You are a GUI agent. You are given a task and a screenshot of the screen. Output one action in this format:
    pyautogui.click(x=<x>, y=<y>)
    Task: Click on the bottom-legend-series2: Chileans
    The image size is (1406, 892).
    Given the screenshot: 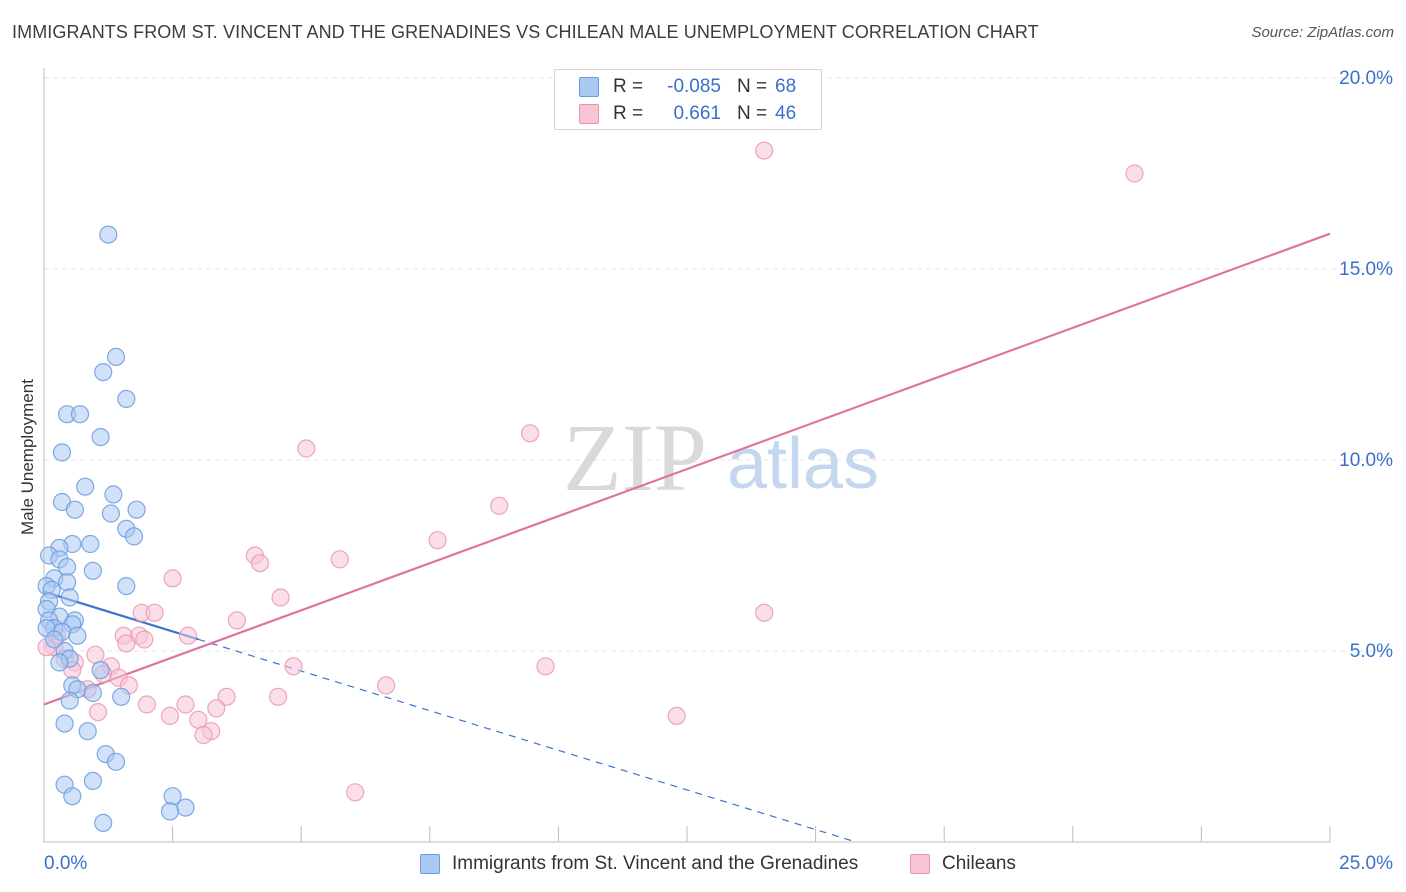 What is the action you would take?
    pyautogui.click(x=963, y=864)
    